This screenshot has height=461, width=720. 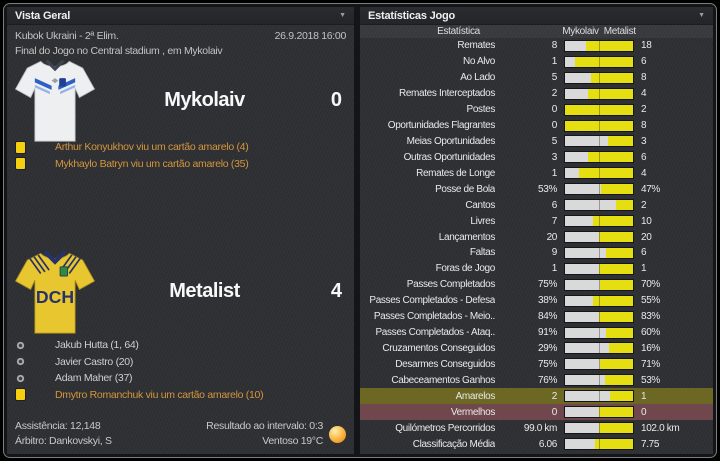 I want to click on event-row: Javier Castro (20), so click(x=181, y=362).